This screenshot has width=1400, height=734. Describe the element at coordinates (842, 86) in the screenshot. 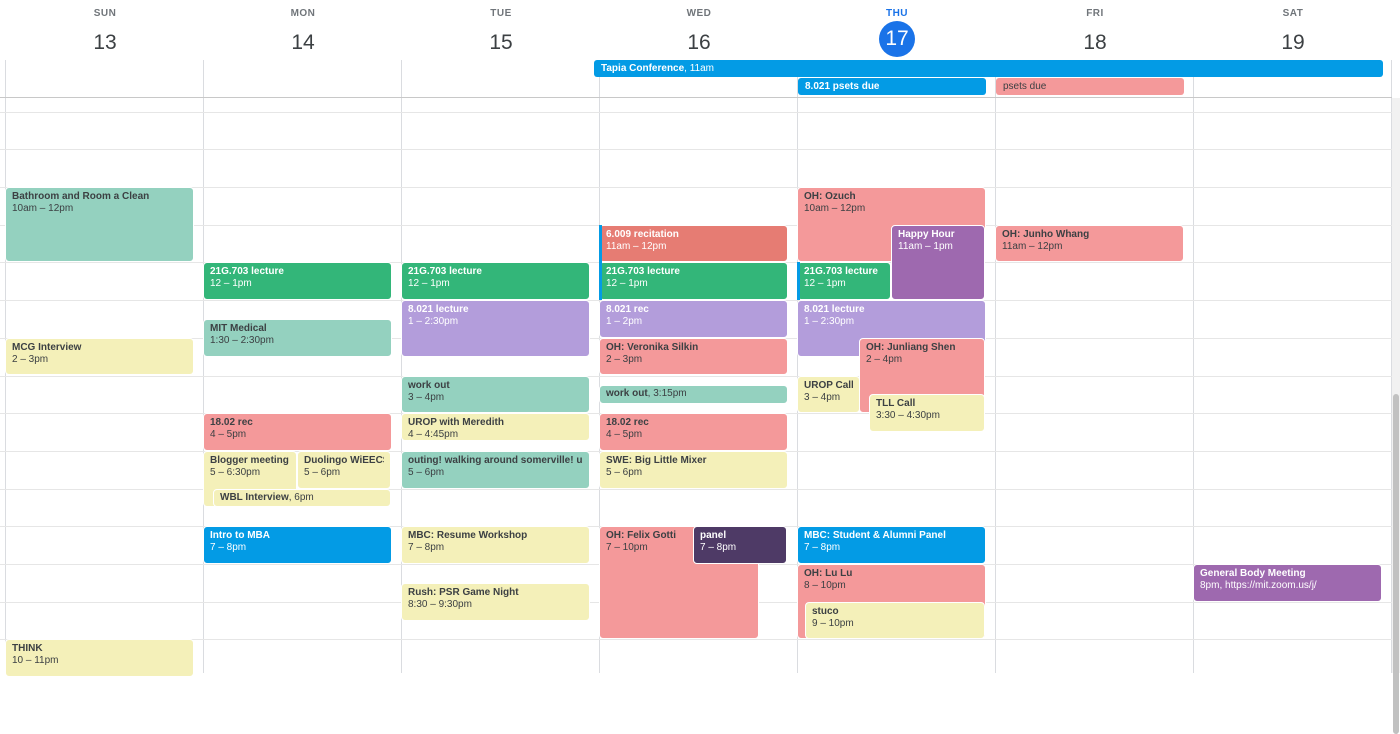

I see `event-title: 8.021 psets due` at that location.